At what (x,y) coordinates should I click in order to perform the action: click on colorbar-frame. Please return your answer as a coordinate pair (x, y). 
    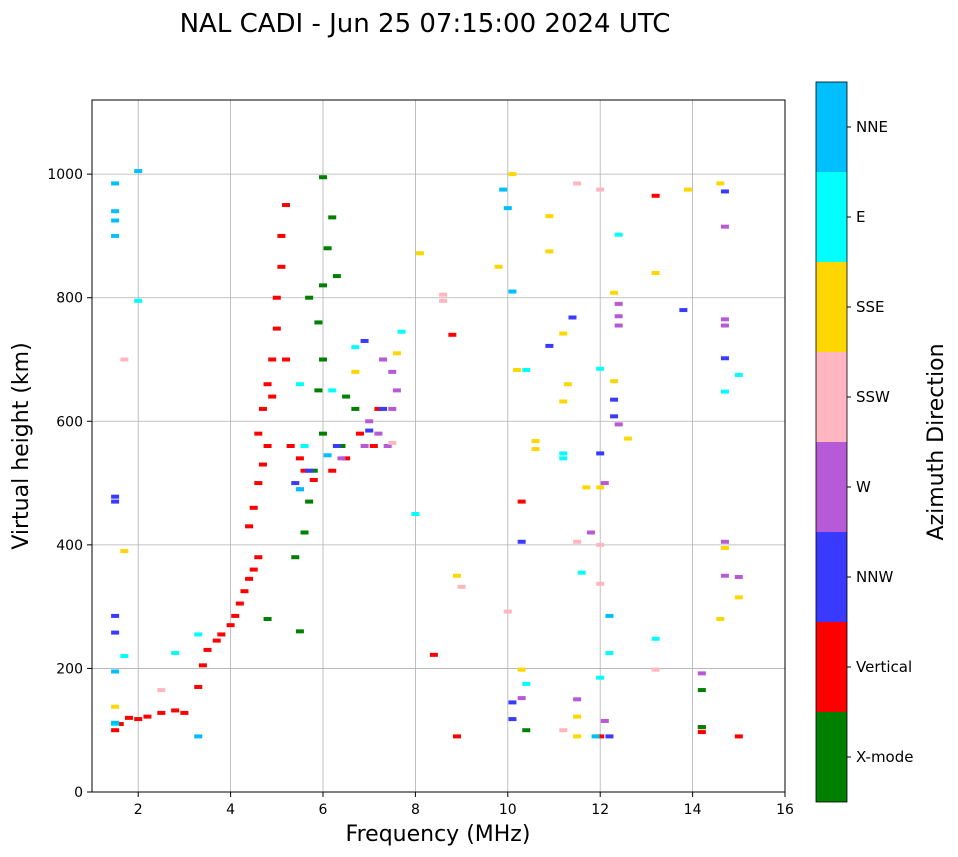
    Looking at the image, I should click on (831, 442).